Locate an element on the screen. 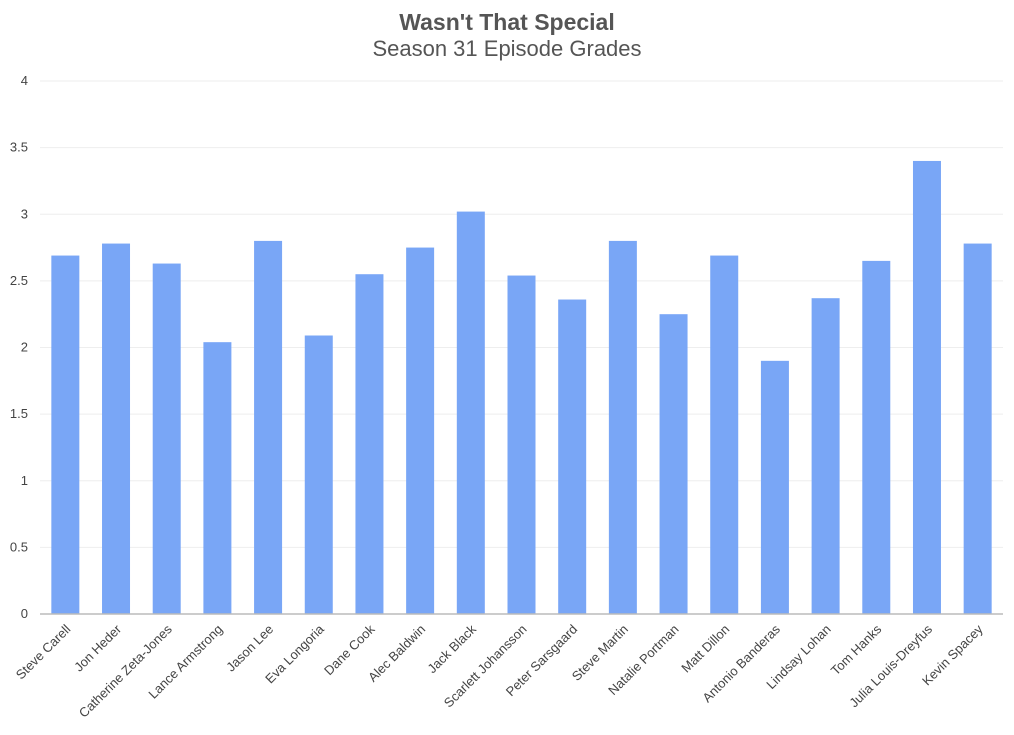 This screenshot has width=1014, height=735. y-tick-label: 3 is located at coordinates (24, 213).